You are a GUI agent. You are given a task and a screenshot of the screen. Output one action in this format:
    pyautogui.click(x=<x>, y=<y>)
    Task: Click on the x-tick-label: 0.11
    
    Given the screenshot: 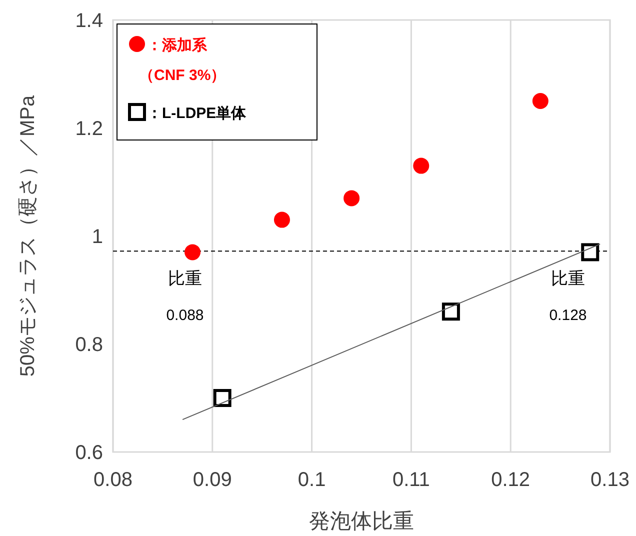 What is the action you would take?
    pyautogui.click(x=411, y=480)
    